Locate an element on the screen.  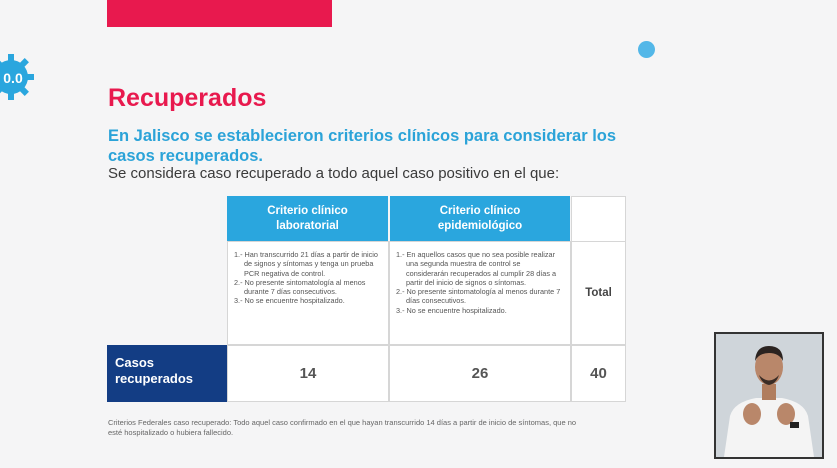
value-laboratorial: 14 is located at coordinates (308, 373).